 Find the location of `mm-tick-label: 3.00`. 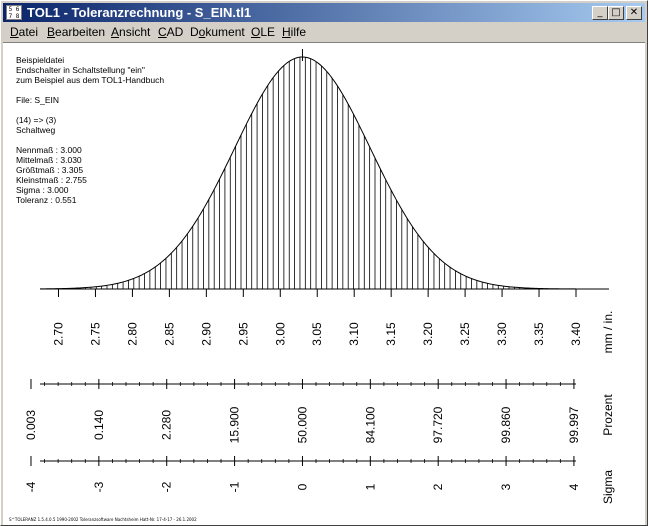

mm-tick-label: 3.00 is located at coordinates (280, 334).